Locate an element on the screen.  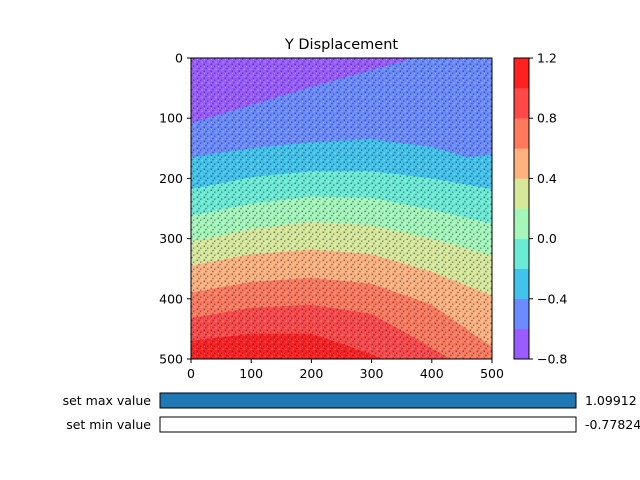
min-slider-track is located at coordinates (368, 424).